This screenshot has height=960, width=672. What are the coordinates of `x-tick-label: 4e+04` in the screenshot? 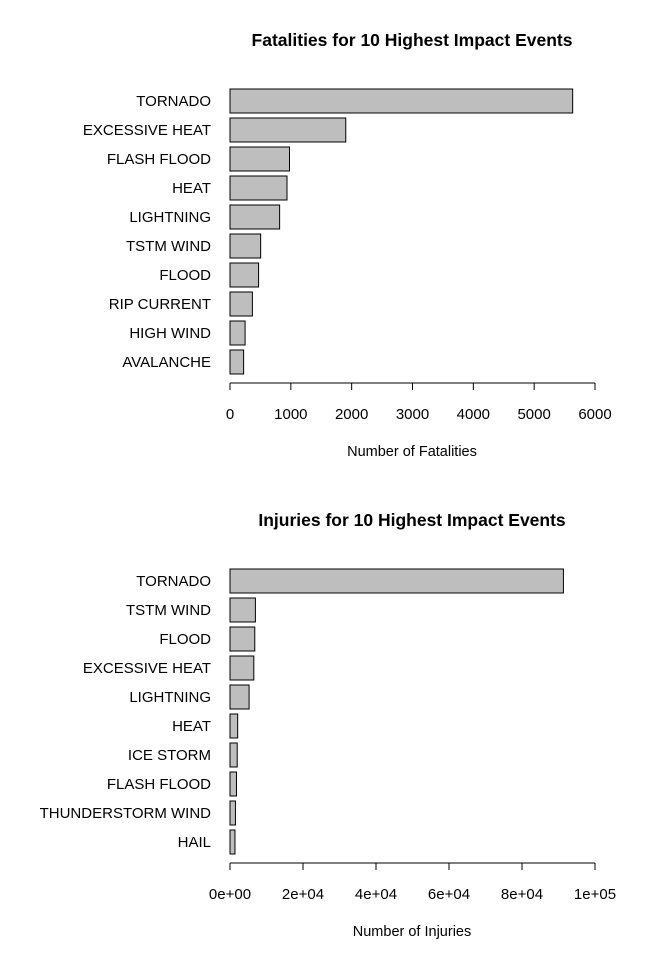 It's located at (376, 894).